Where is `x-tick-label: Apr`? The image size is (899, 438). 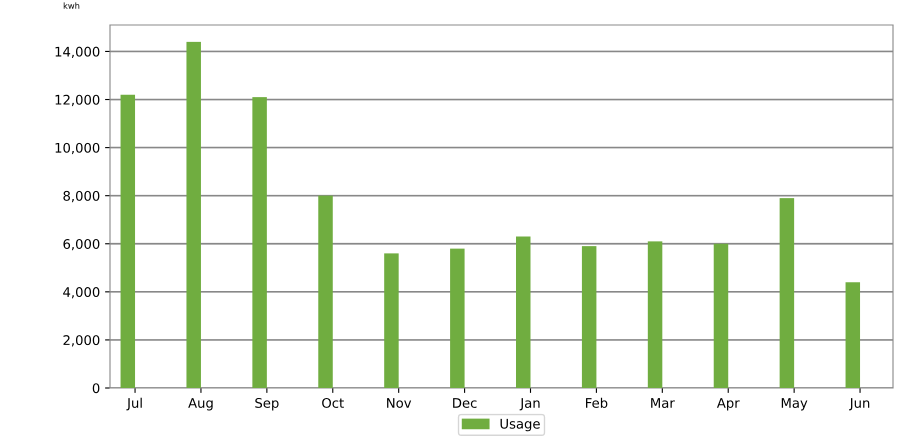
x-tick-label: Apr is located at coordinates (728, 404).